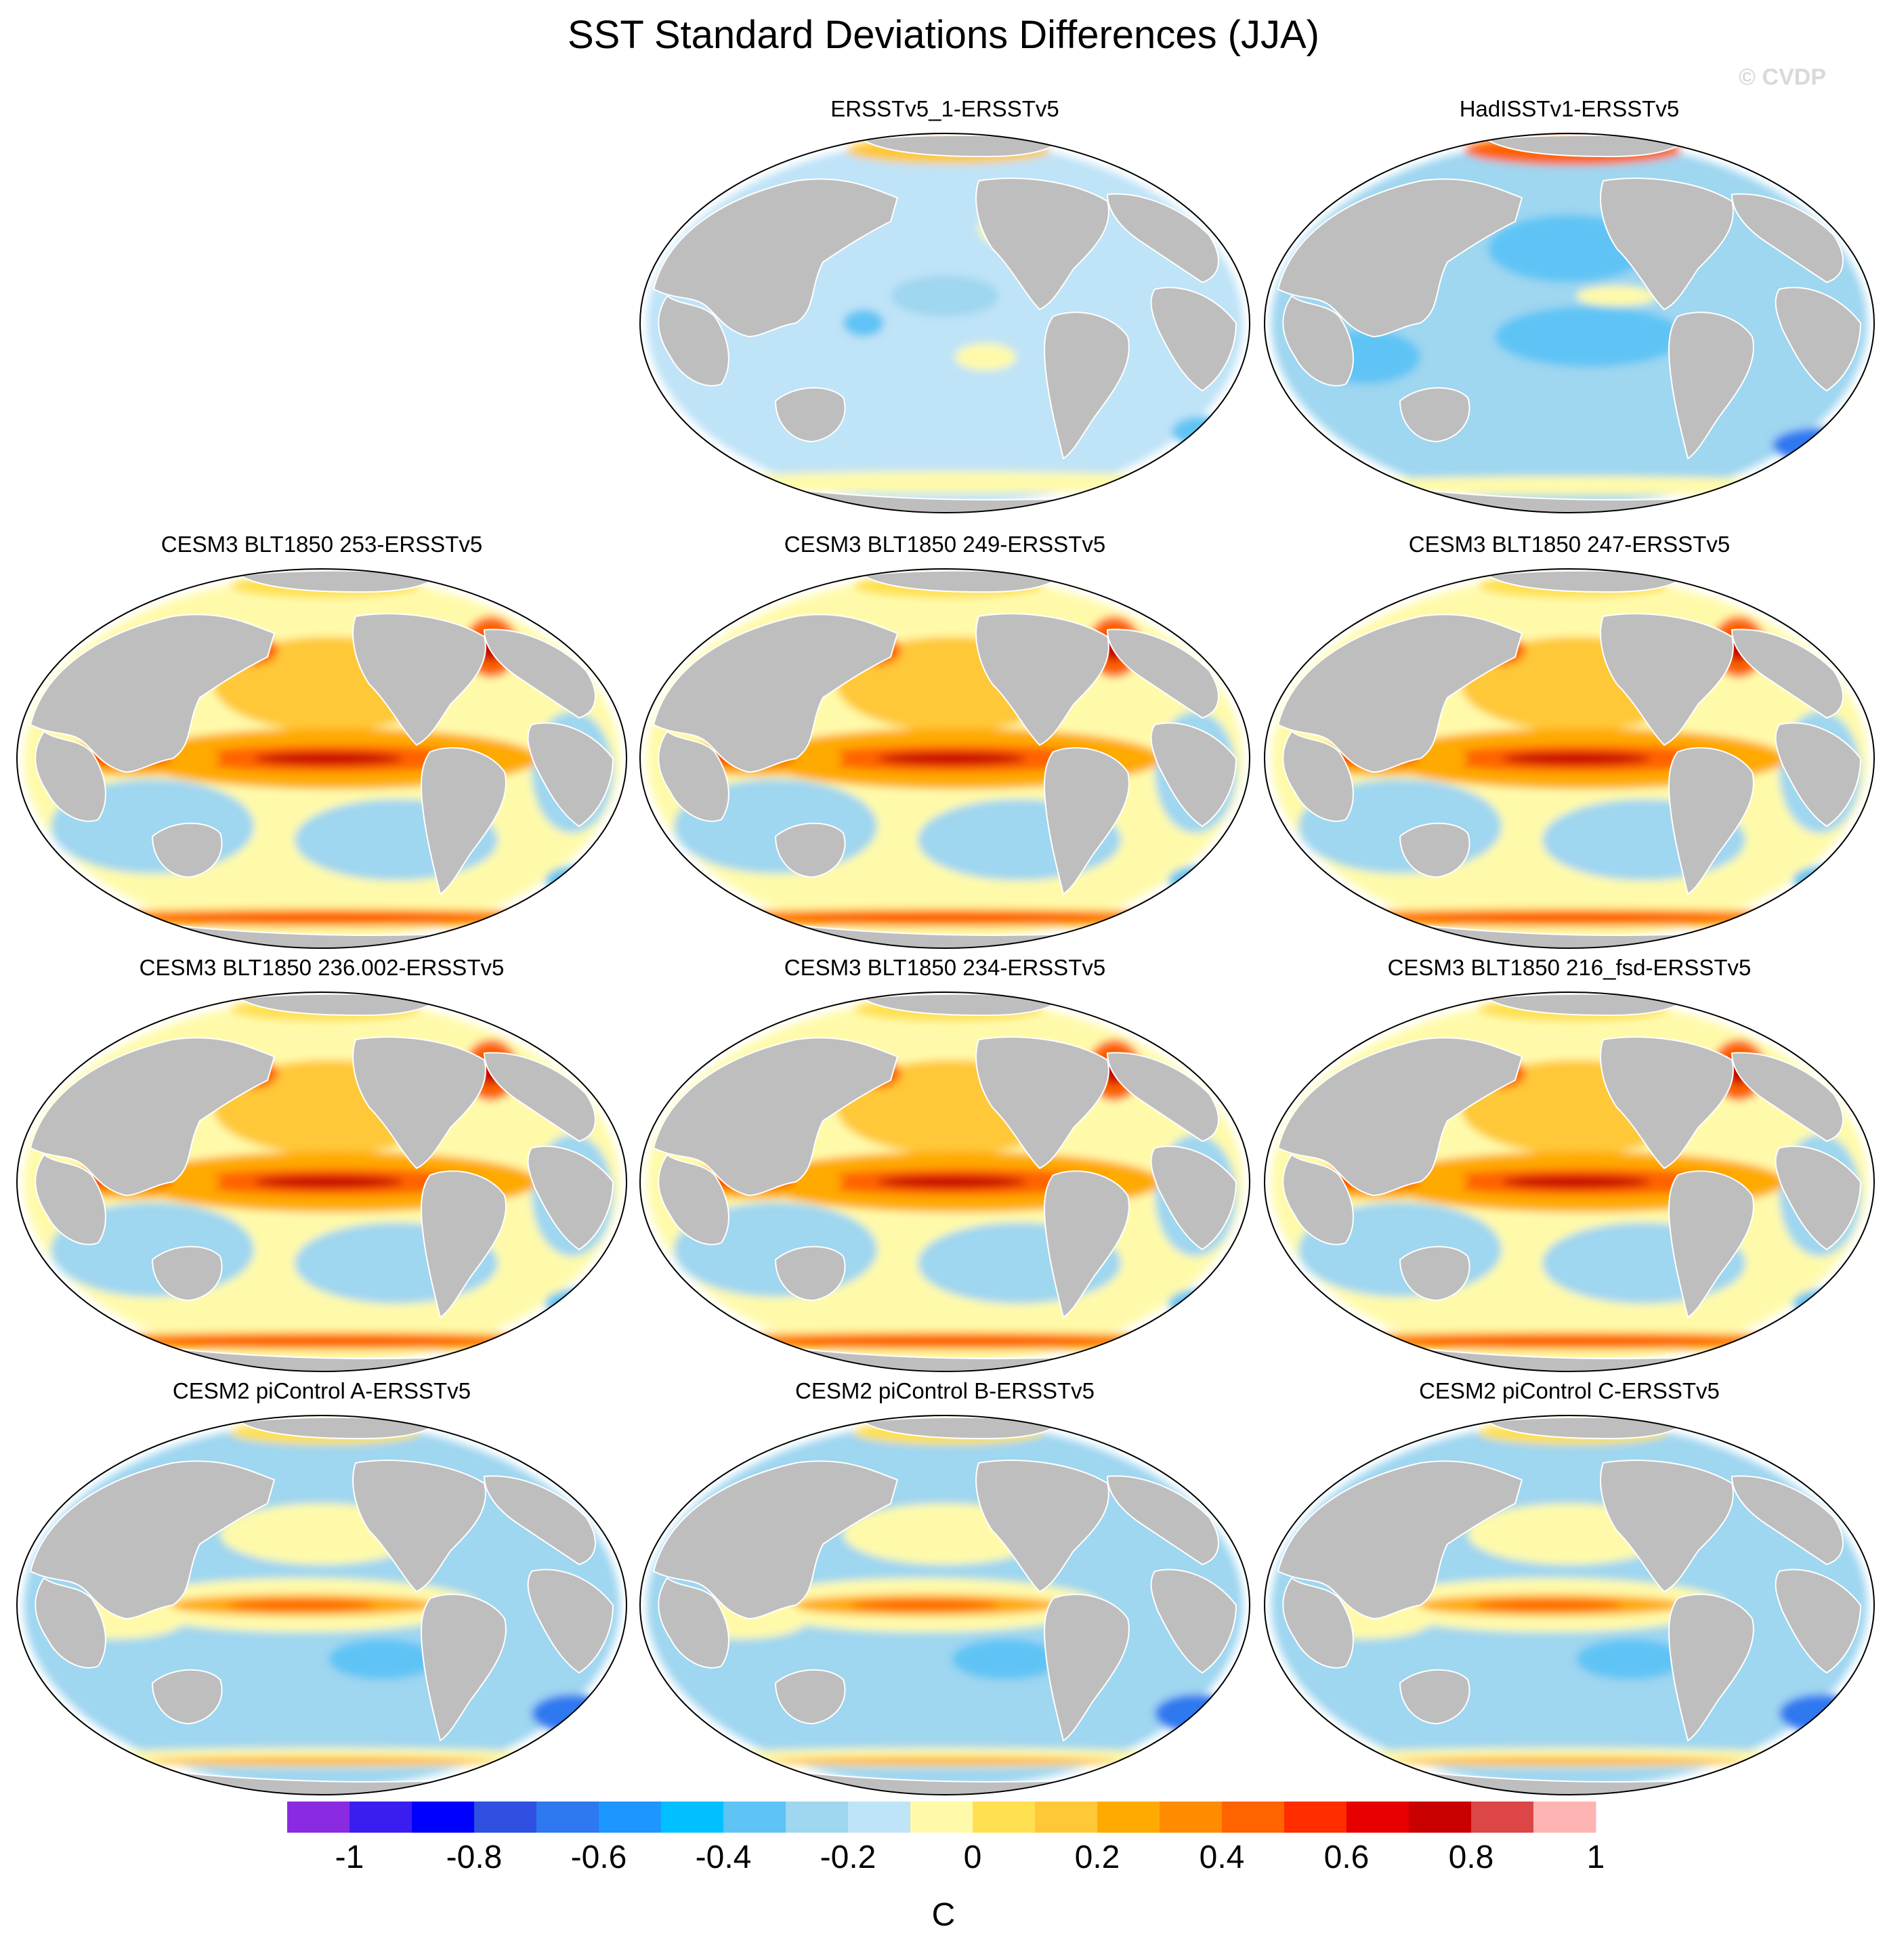 Image resolution: width=1887 pixels, height=1960 pixels. Describe the element at coordinates (945, 108) in the screenshot. I see `panel-title: ERSSTv5_1-ERSSTv5` at that location.